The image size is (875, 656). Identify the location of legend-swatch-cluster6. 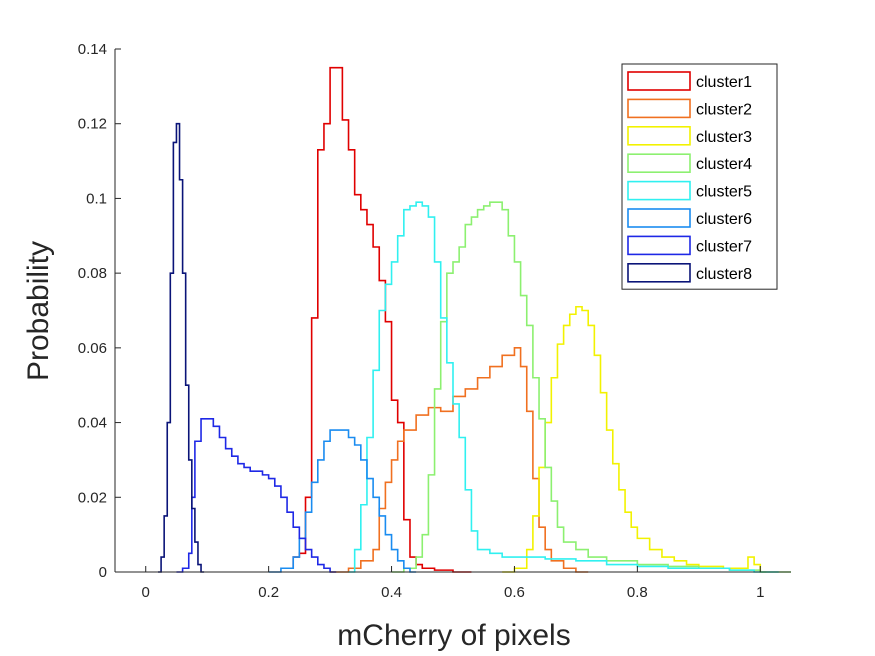
(659, 218).